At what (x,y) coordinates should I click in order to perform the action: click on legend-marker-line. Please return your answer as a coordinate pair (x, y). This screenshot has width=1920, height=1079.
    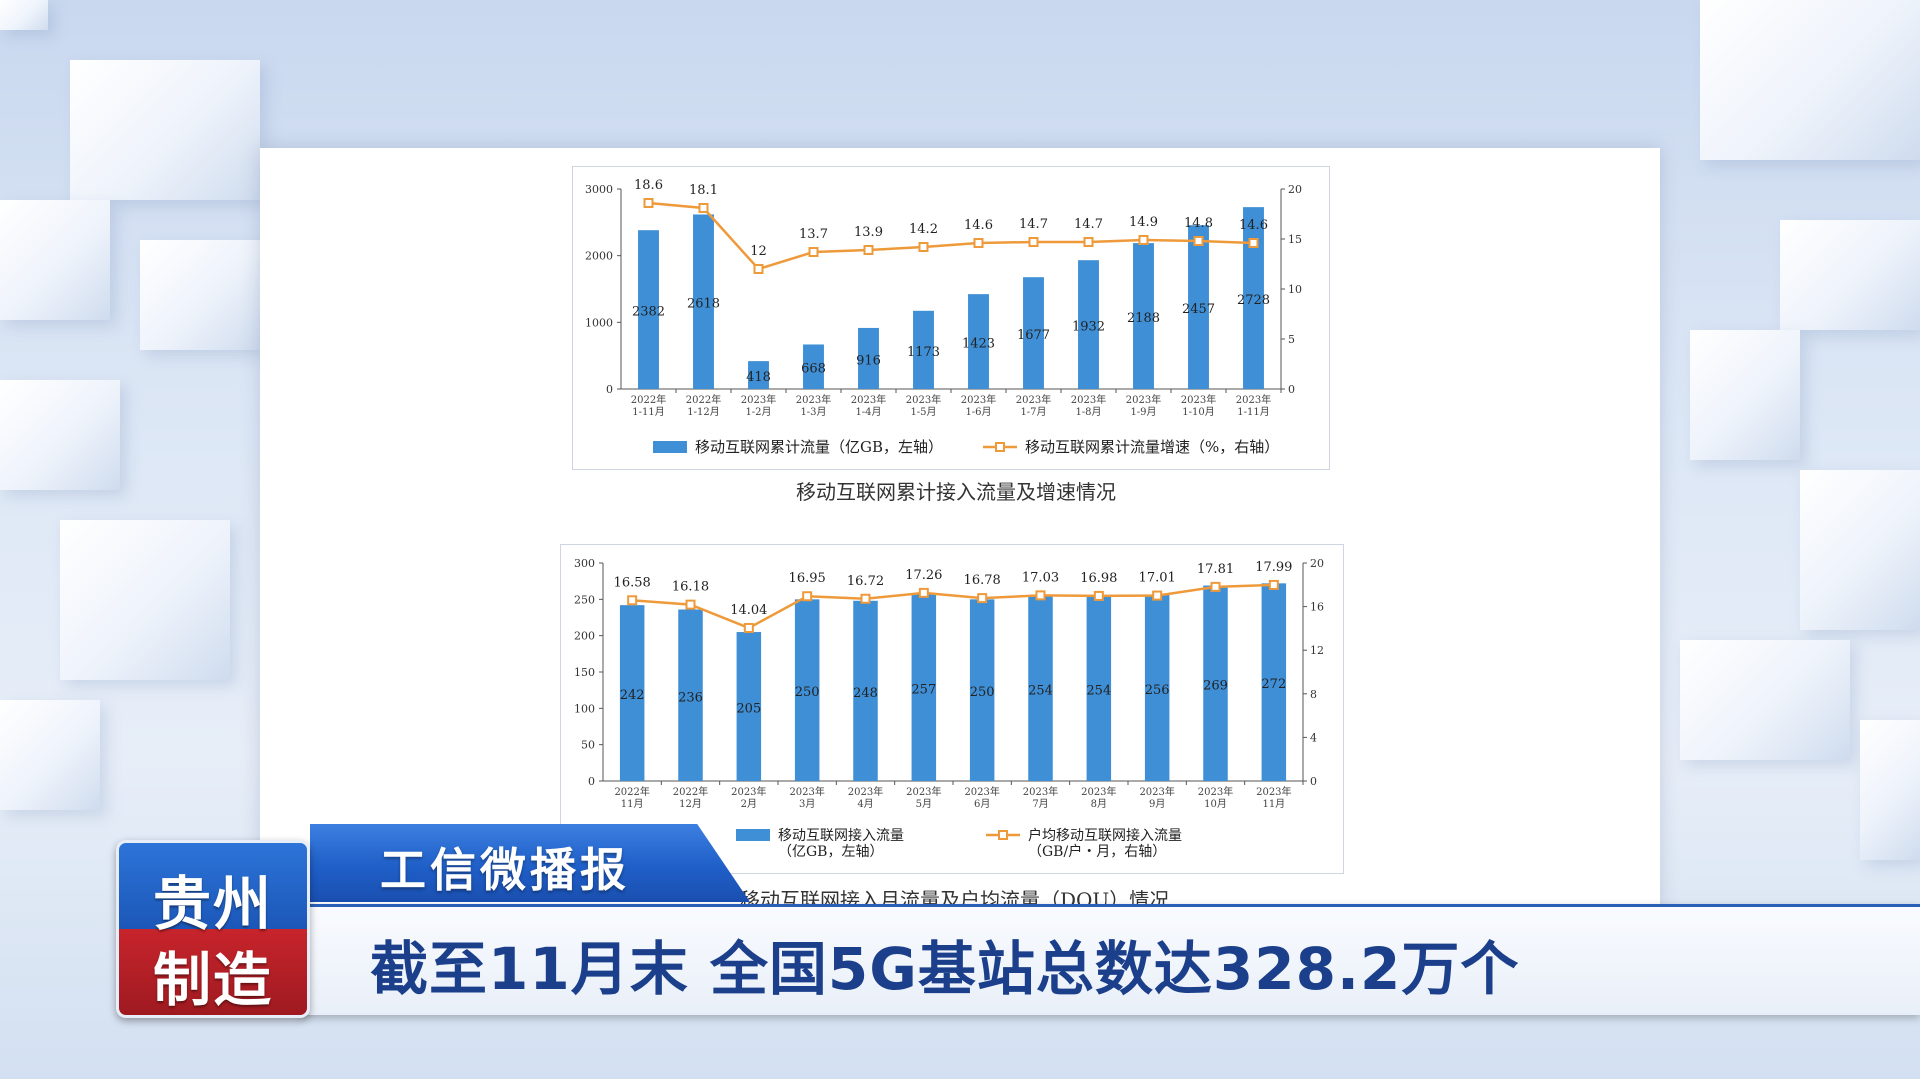
    Looking at the image, I should click on (1000, 447).